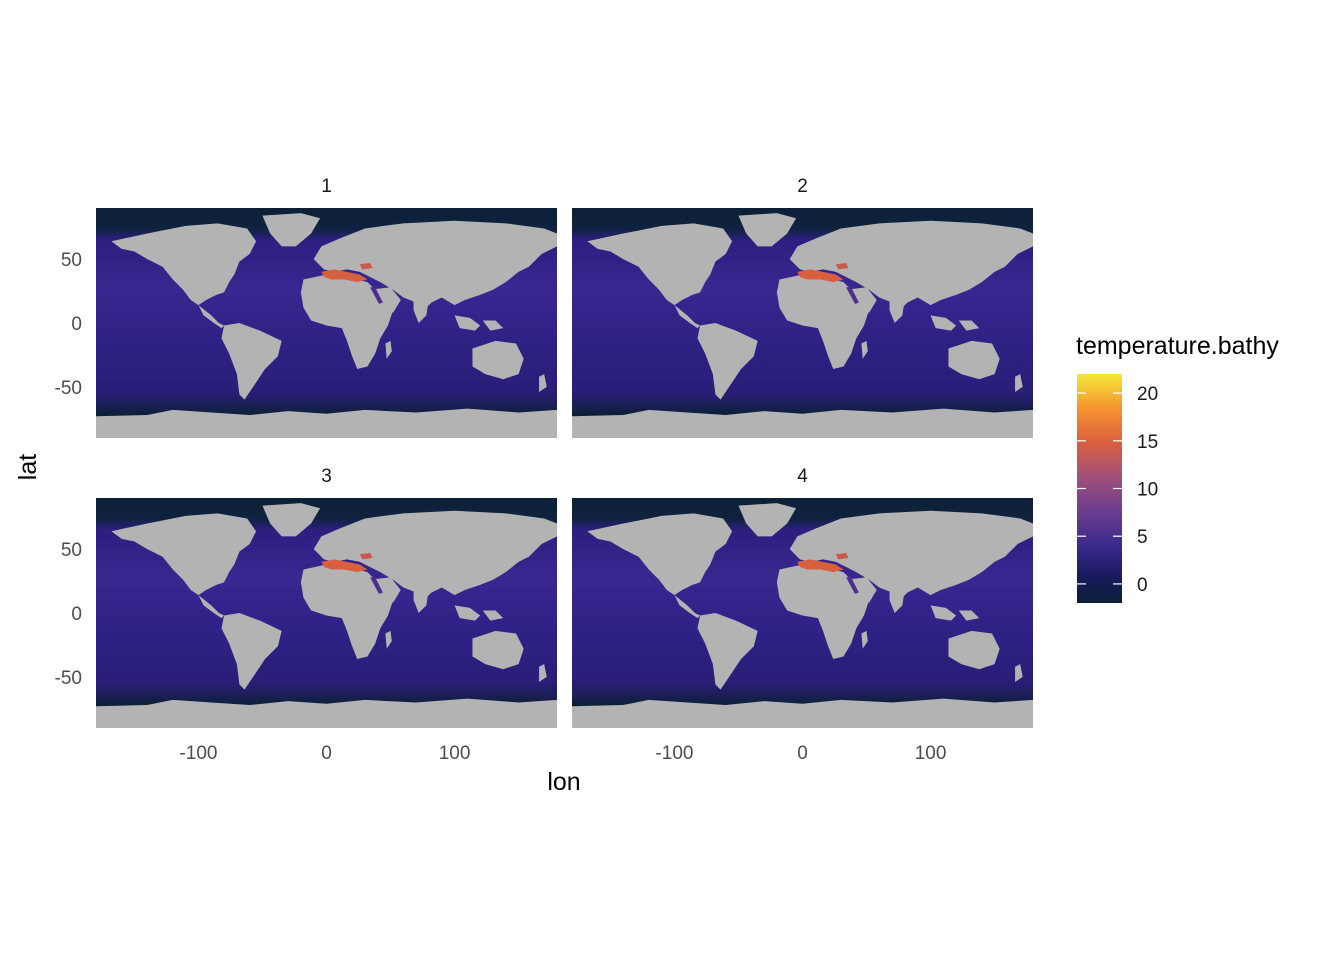 This screenshot has width=1344, height=960. Describe the element at coordinates (1142, 537) in the screenshot. I see `colorbar-tick-label: 5` at that location.